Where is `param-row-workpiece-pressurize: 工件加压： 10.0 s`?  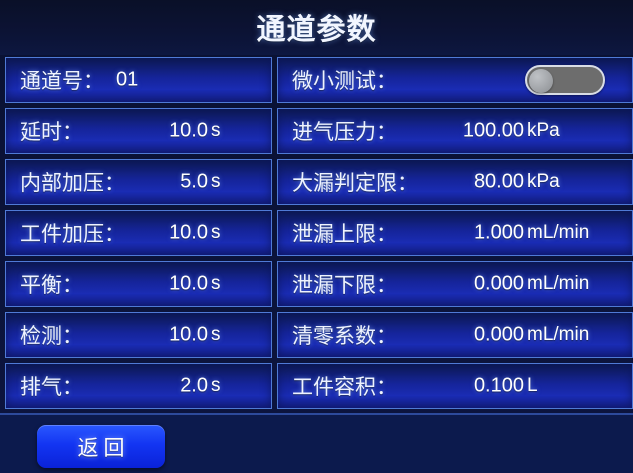
param-row-workpiece-pressurize: 工件加压： 10.0 s is located at coordinates (138, 233).